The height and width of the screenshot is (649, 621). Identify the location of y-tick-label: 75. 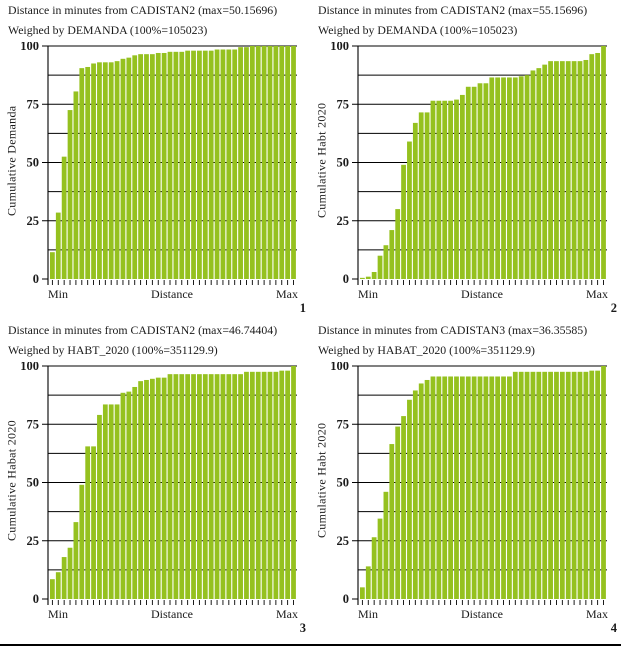
(343, 104).